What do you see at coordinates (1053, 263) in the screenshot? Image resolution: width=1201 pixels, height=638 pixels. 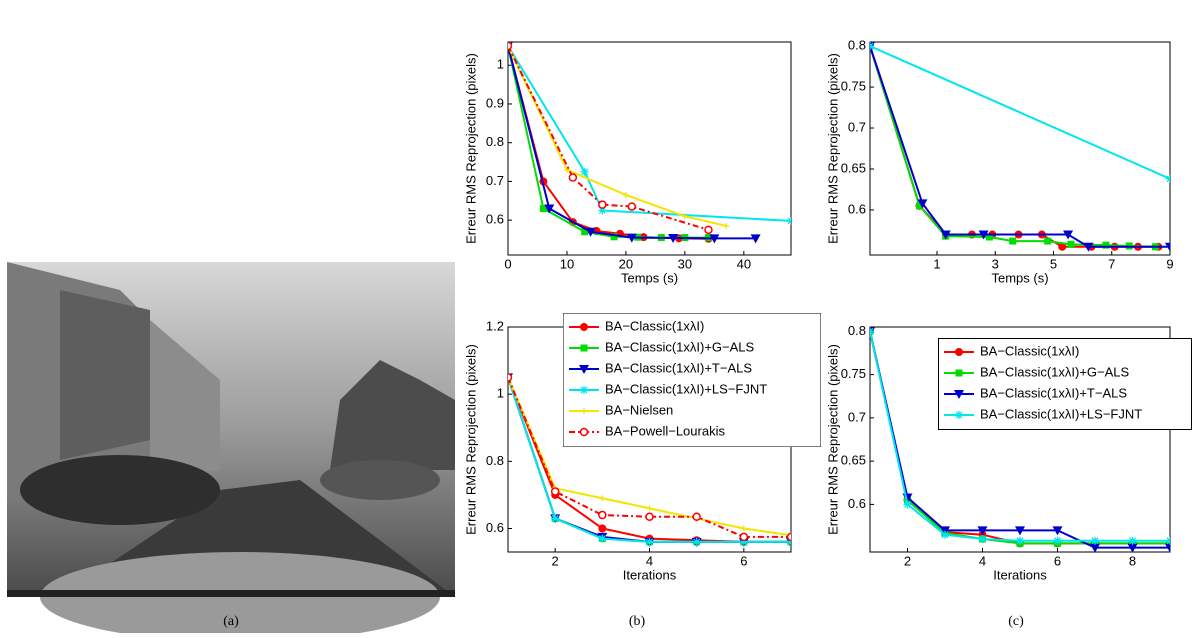 I see `x-tick-label: 5` at bounding box center [1053, 263].